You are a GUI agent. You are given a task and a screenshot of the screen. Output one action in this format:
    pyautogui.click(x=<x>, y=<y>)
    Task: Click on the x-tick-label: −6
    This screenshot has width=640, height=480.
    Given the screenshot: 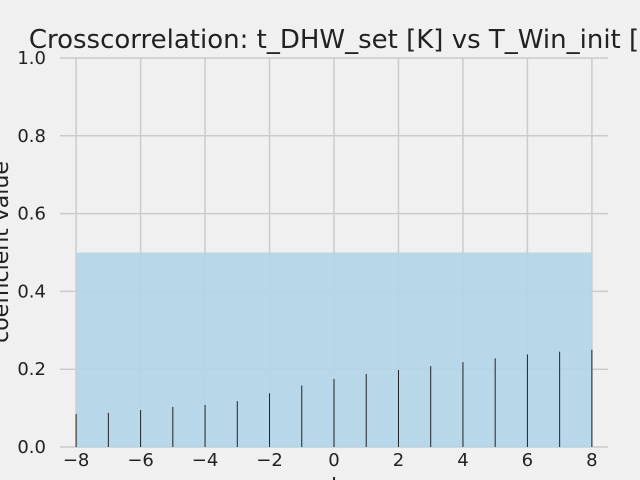 What is the action you would take?
    pyautogui.click(x=140, y=460)
    